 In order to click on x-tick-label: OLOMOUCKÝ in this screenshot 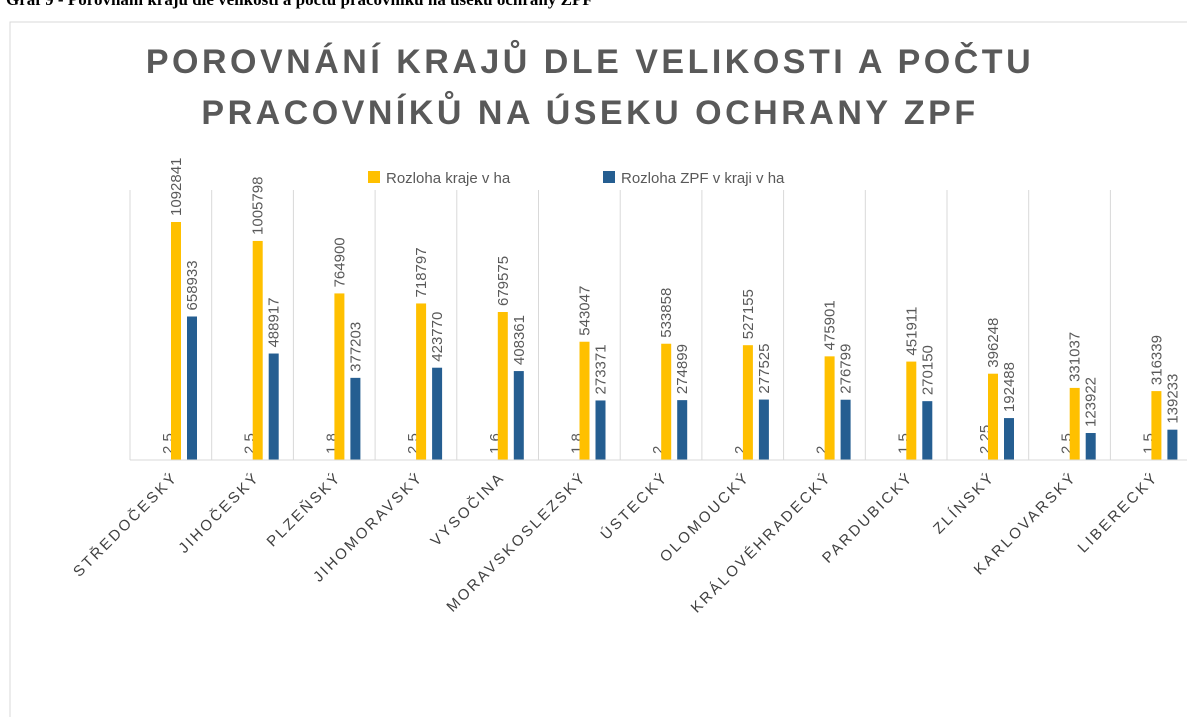, I will do `click(705, 517)`.